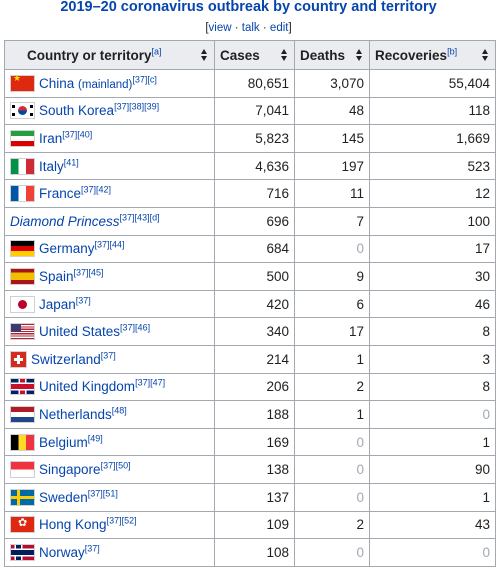 This screenshot has width=497, height=587. I want to click on column-header-recoveries: Recoveries[b], so click(432, 55).